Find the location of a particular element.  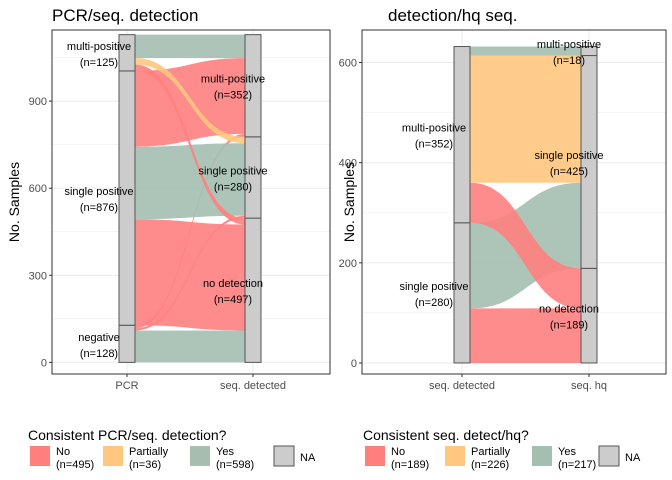

legend-count: (n=226) is located at coordinates (490, 465).